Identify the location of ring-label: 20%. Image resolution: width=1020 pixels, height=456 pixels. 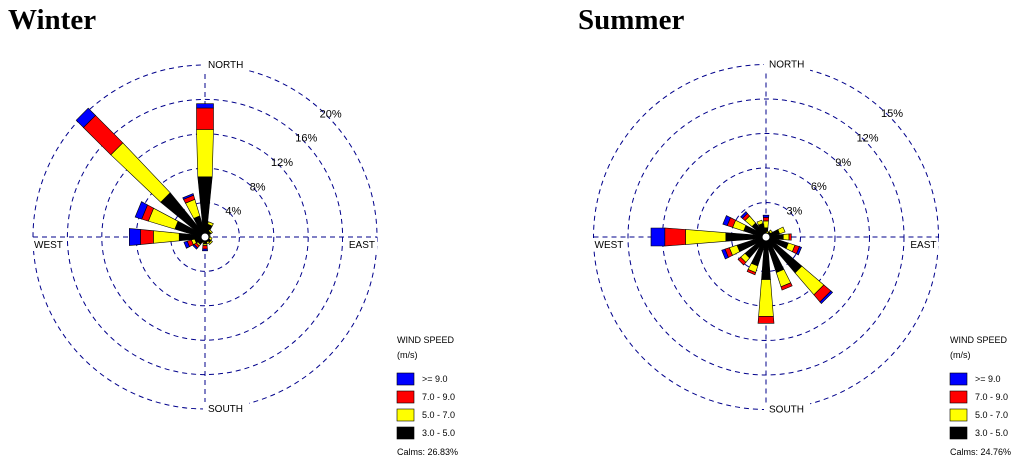
(331, 114).